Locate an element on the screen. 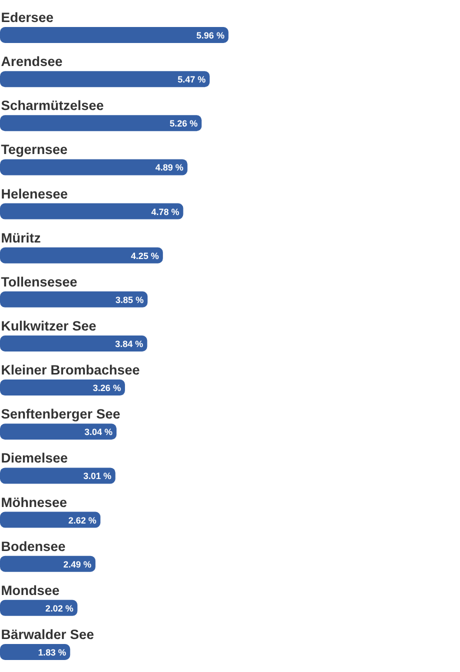 This screenshot has width=460, height=672. y-tick-label: Kleiner Brombachsee is located at coordinates (70, 370).